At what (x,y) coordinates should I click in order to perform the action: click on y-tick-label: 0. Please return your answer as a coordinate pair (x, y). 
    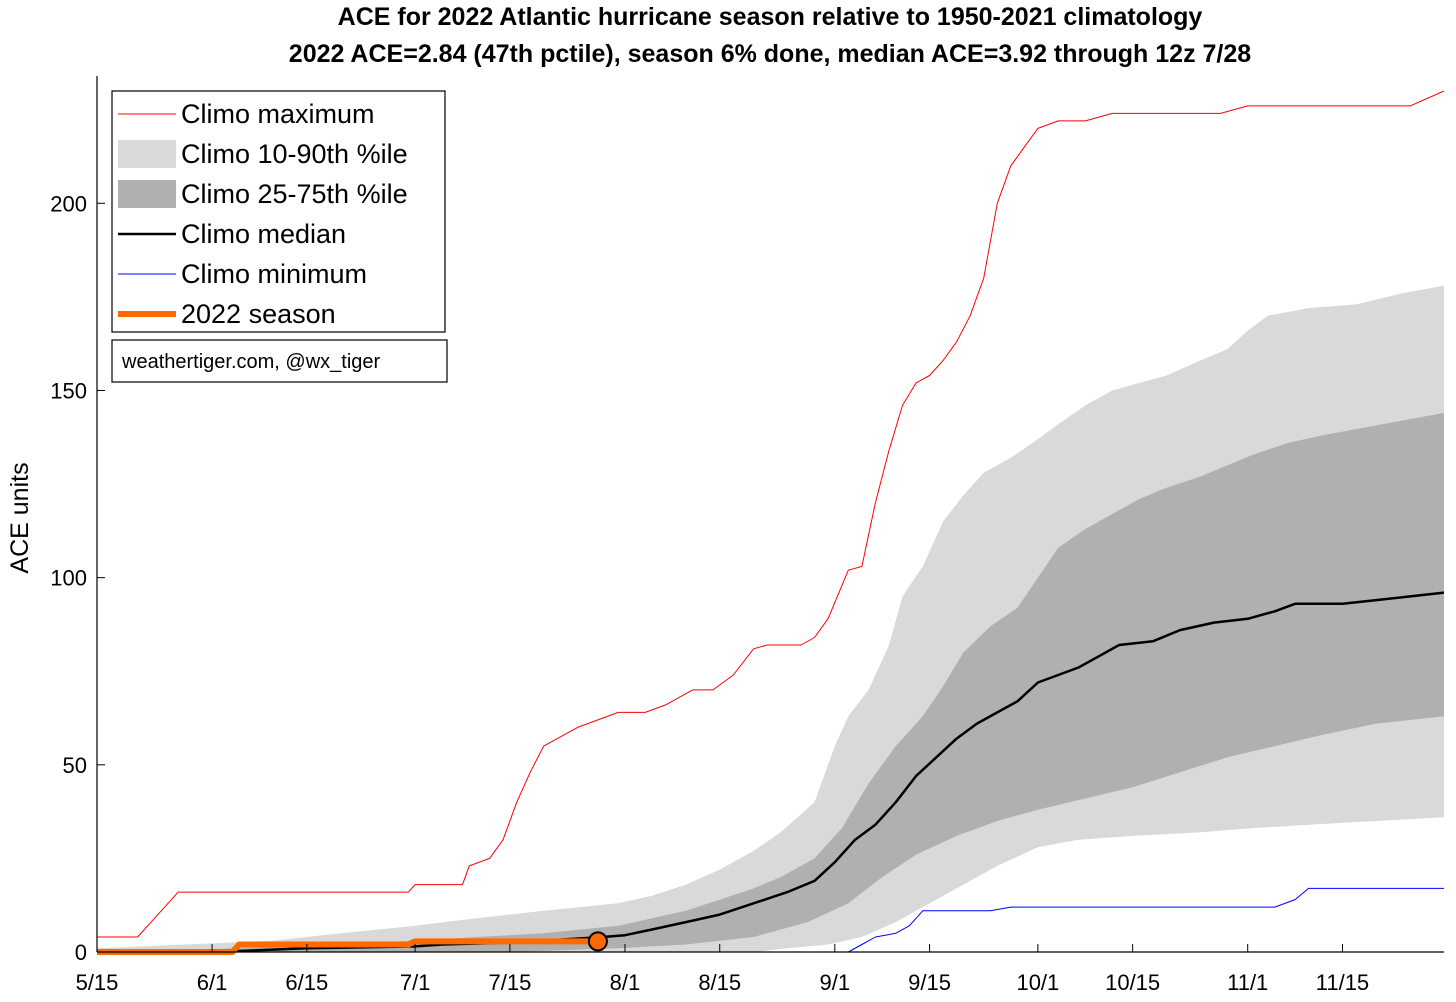
    Looking at the image, I should click on (81, 952).